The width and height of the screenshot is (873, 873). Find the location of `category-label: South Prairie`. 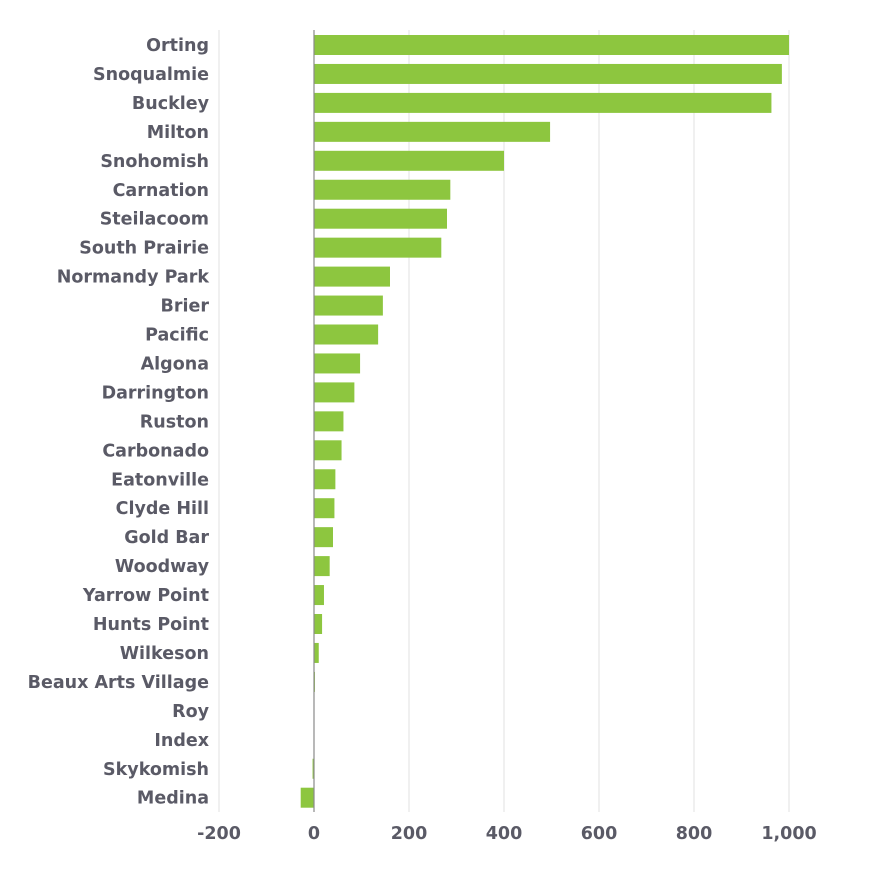

category-label: South Prairie is located at coordinates (144, 249).